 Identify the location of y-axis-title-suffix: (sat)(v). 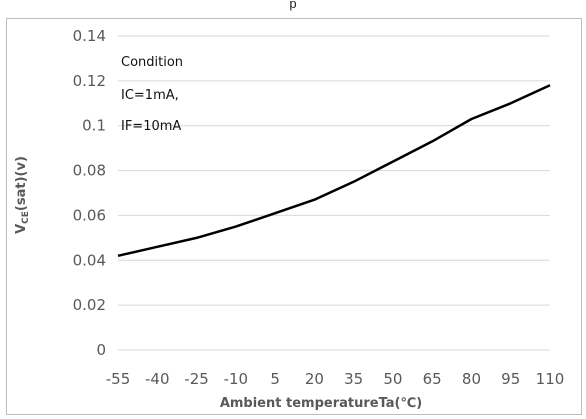
(21, 183).